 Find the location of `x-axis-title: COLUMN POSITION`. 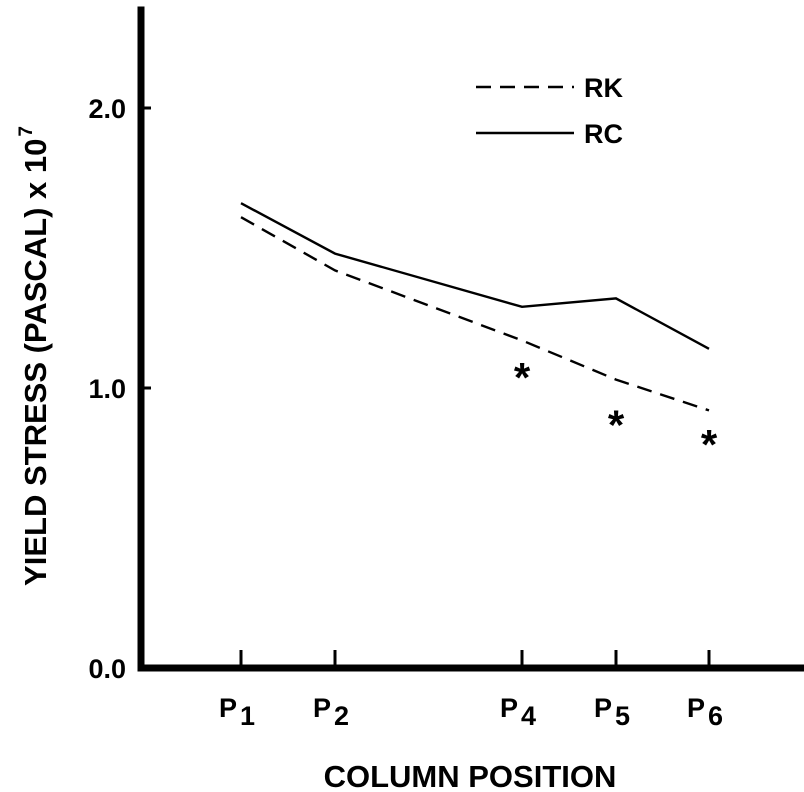

x-axis-title: COLUMN POSITION is located at coordinates (470, 775).